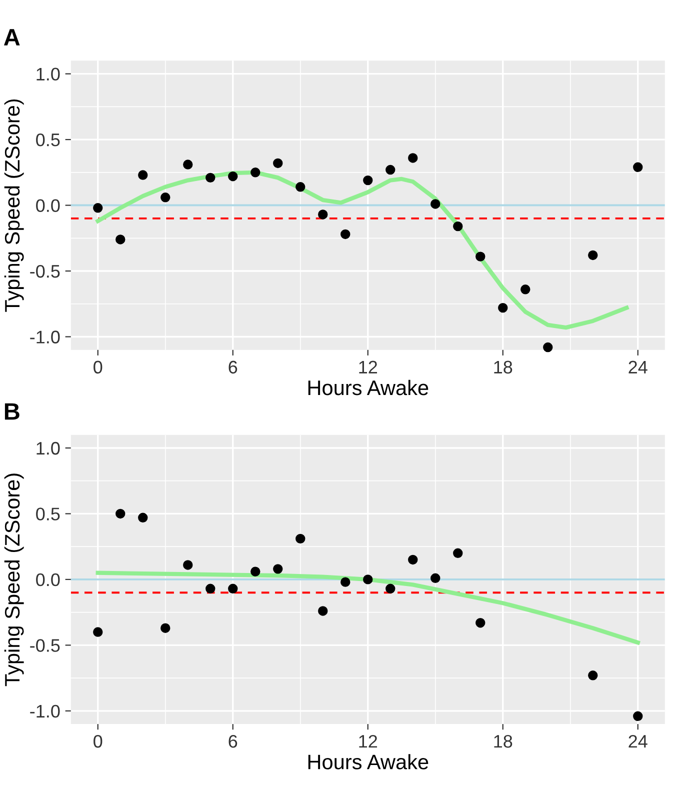  Describe the element at coordinates (368, 607) in the screenshot. I see `line-series` at that location.